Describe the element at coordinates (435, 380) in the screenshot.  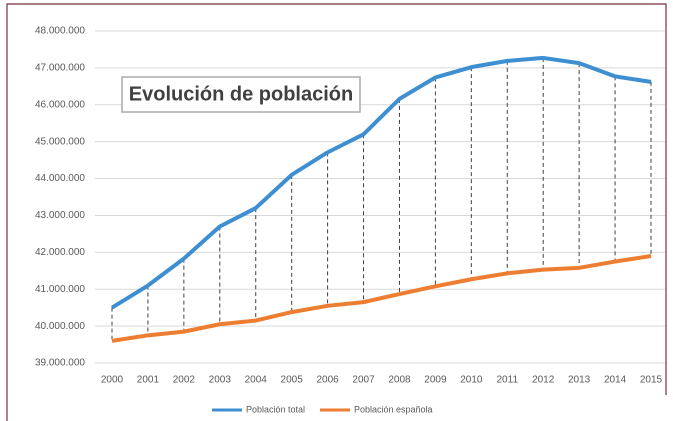
I see `x-tick-label: 2009` at that location.